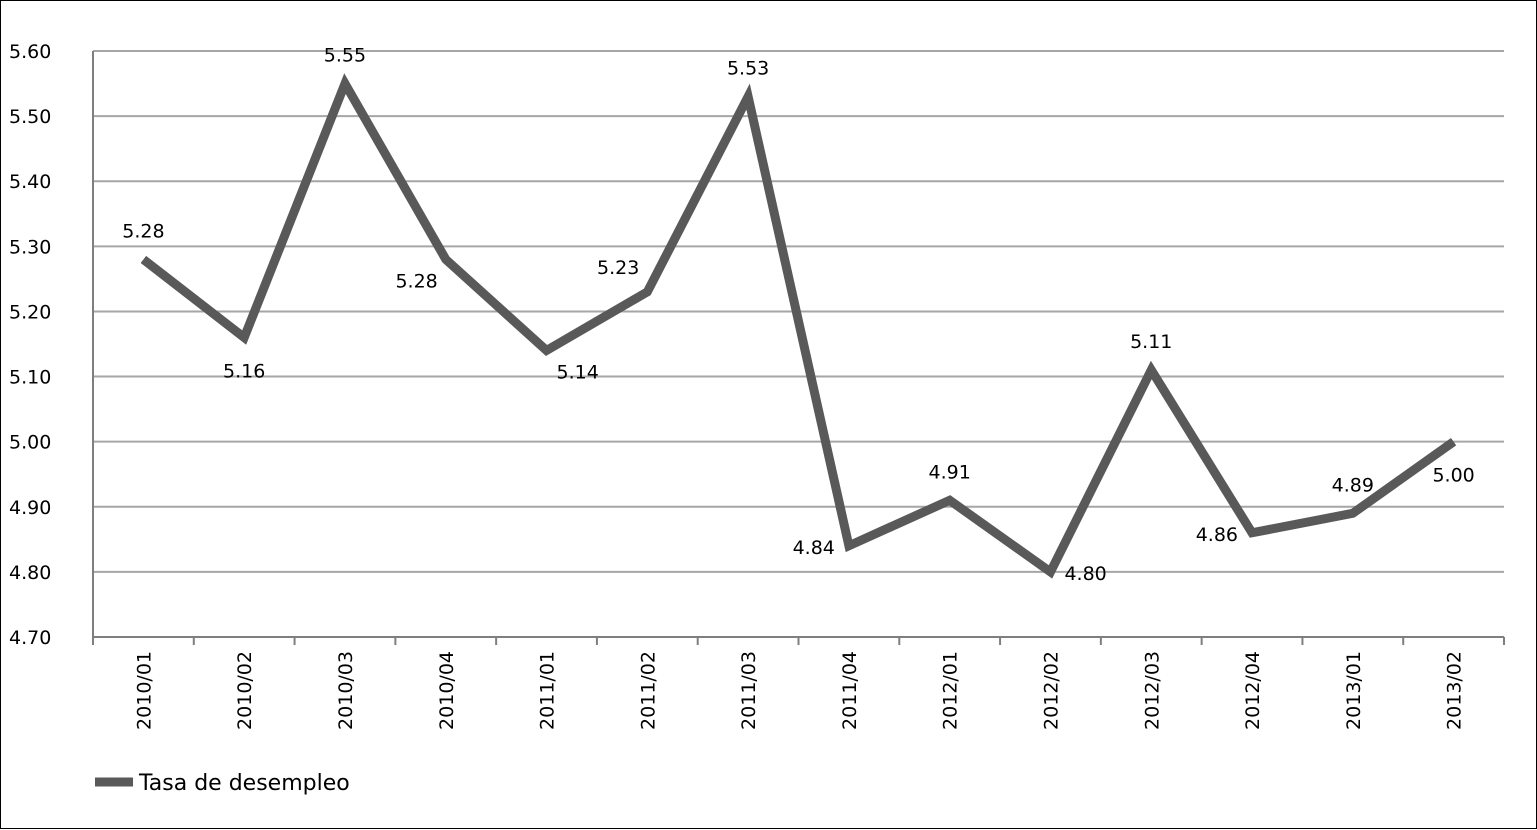 The width and height of the screenshot is (1537, 830). Describe the element at coordinates (578, 373) in the screenshot. I see `data-label-2011/01: 5.14` at that location.